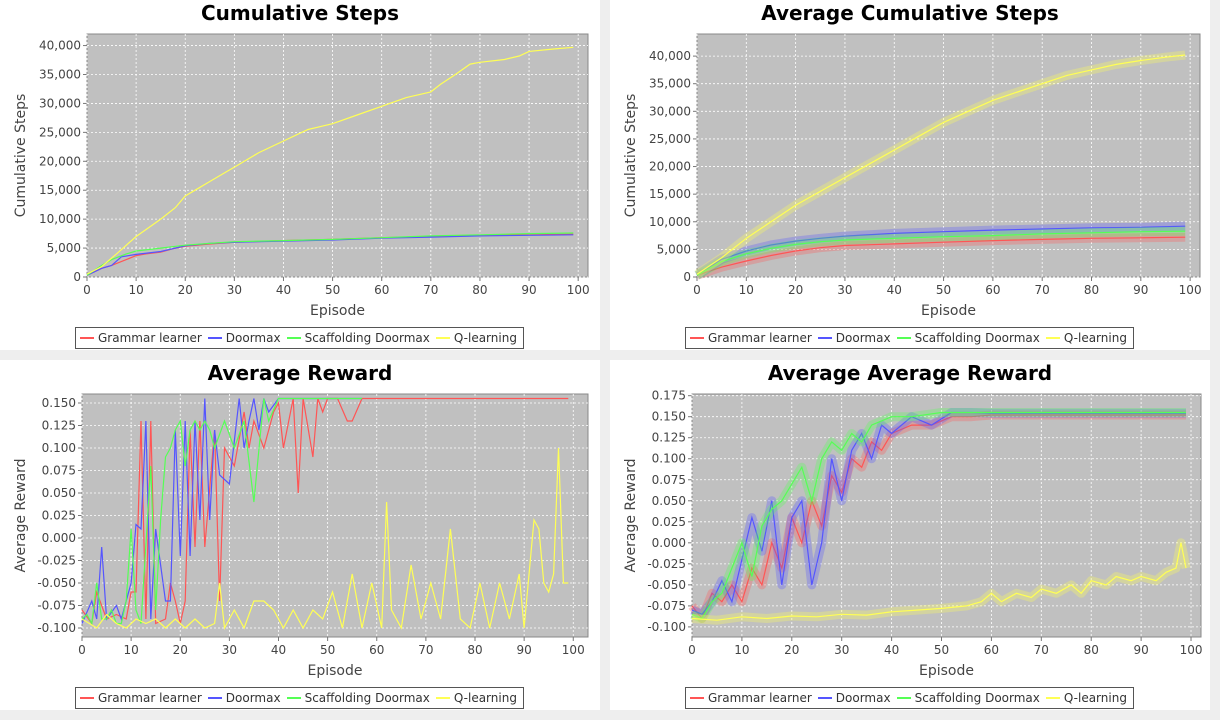 The height and width of the screenshot is (720, 1220). What do you see at coordinates (670, 194) in the screenshot?
I see `y-tick-label: 15,000` at bounding box center [670, 194].